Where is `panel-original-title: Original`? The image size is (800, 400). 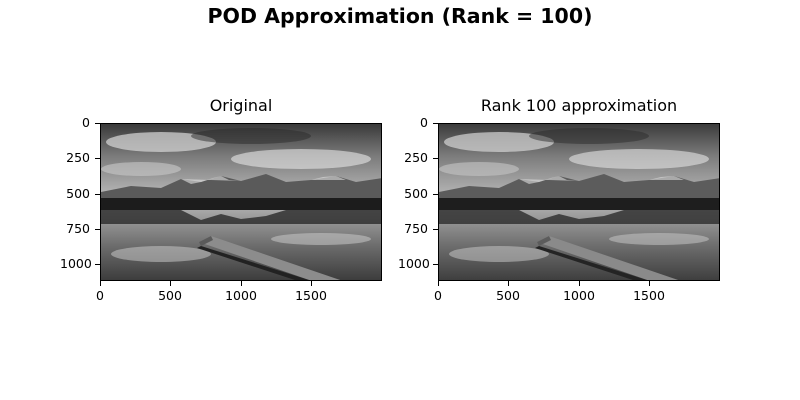 panel-original-title: Original is located at coordinates (241, 105).